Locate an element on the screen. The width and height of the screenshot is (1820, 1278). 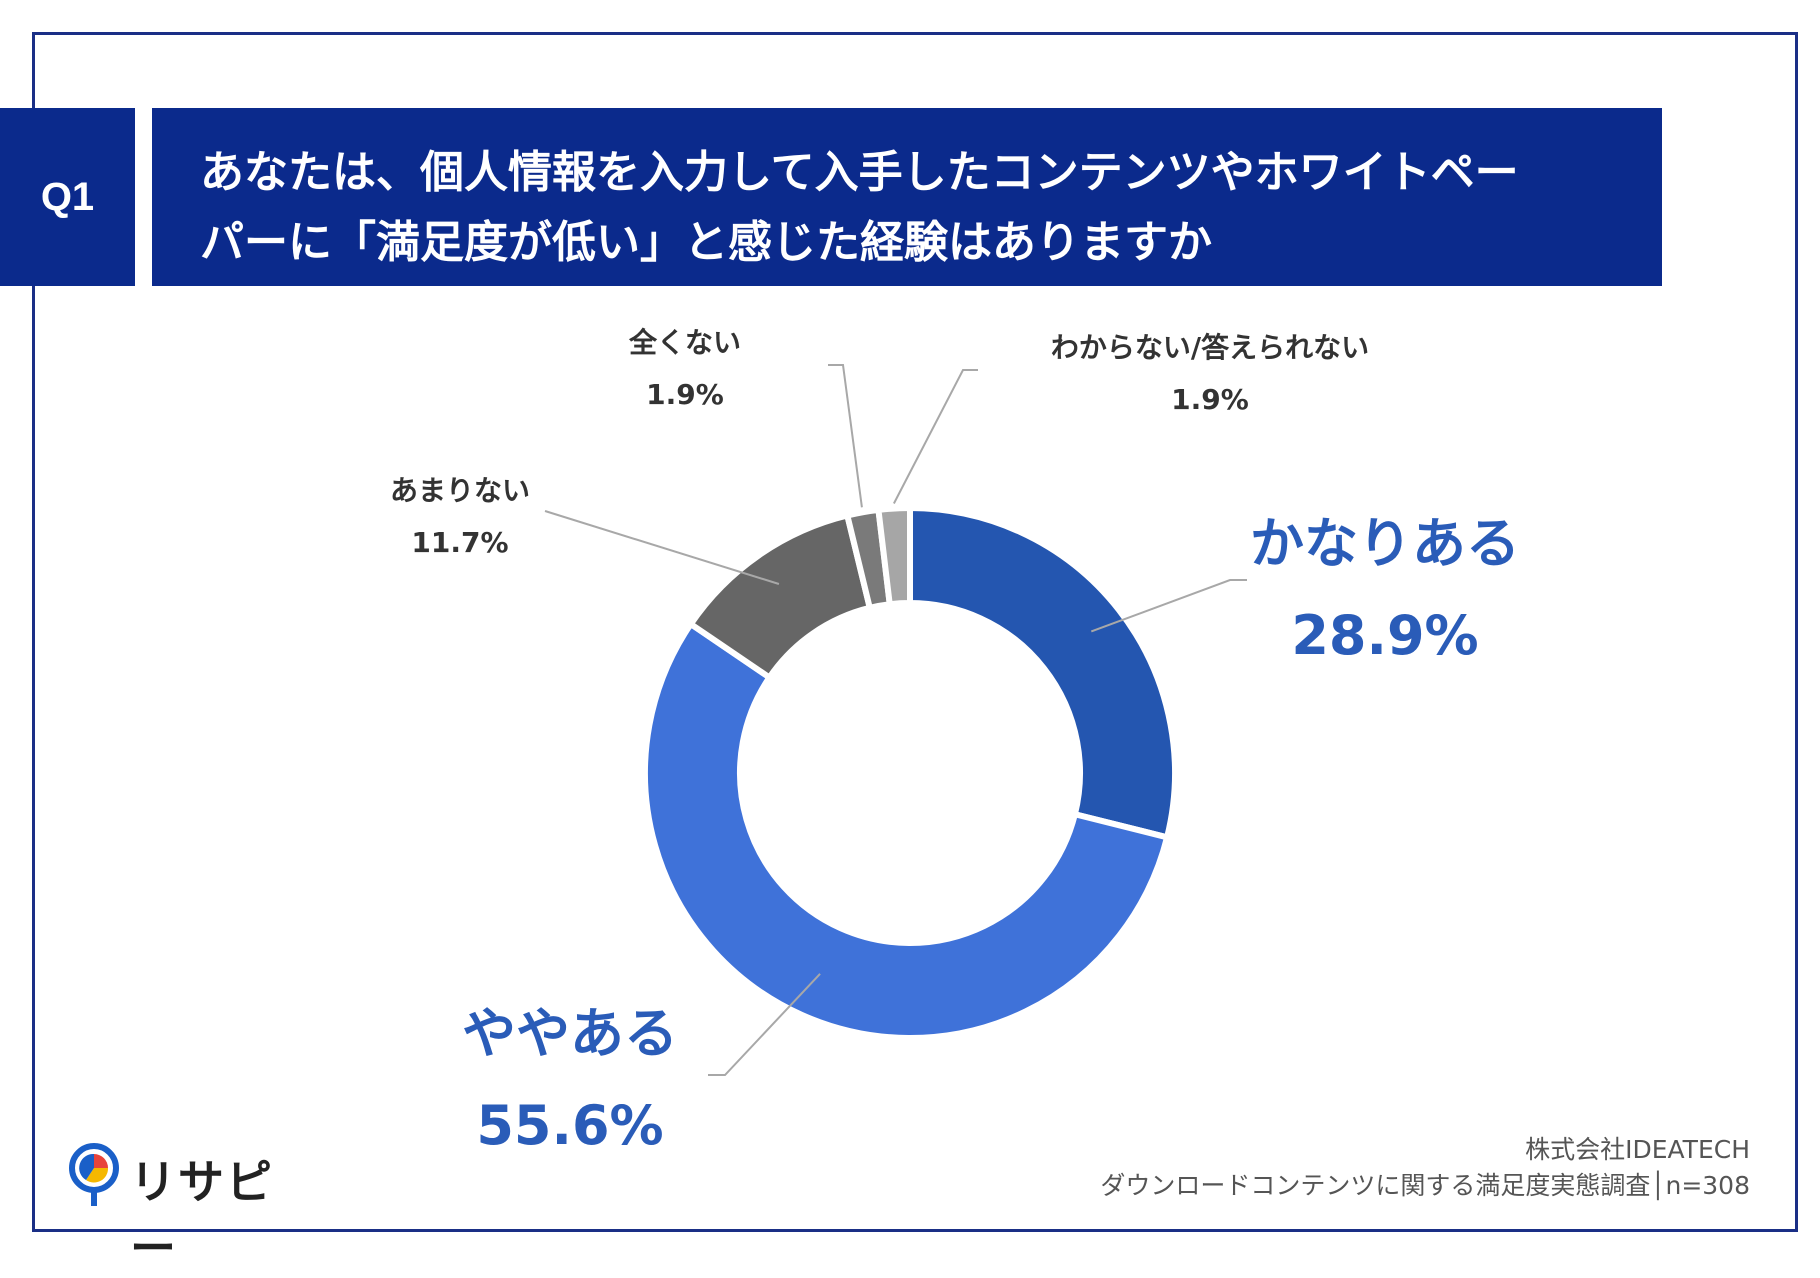
label-mattaku-name: 全くない is located at coordinates (684, 342).